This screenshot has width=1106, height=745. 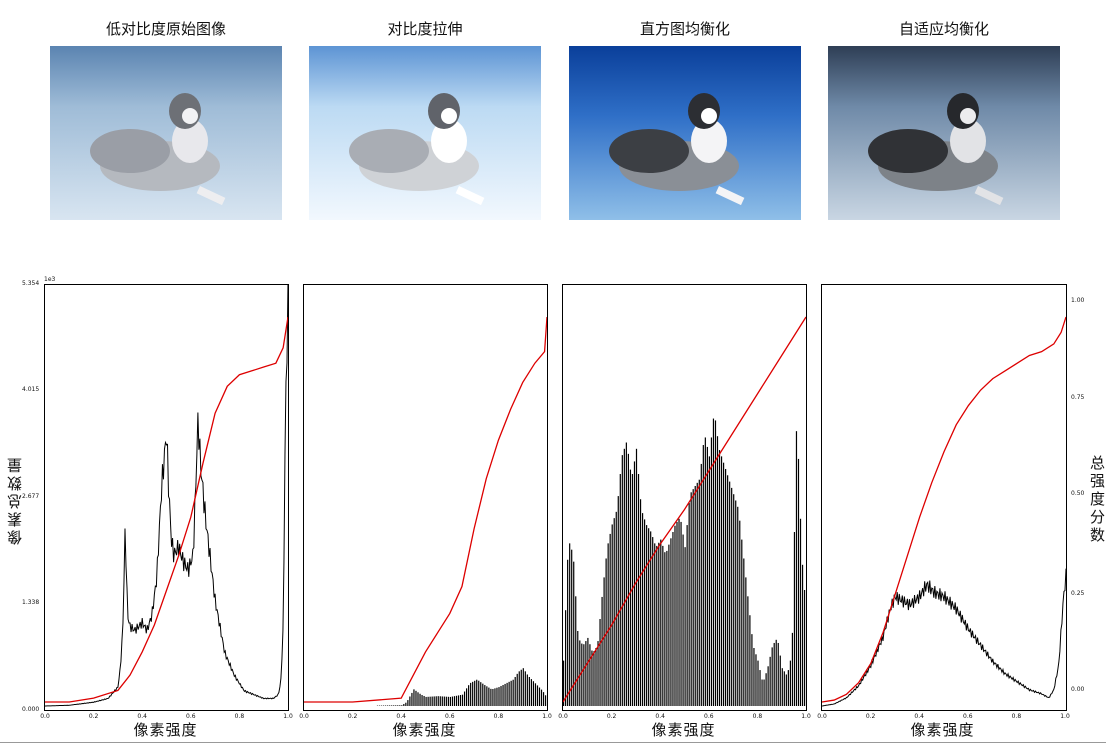 What do you see at coordinates (660, 716) in the screenshot?
I see `x-tick: 0.4` at bounding box center [660, 716].